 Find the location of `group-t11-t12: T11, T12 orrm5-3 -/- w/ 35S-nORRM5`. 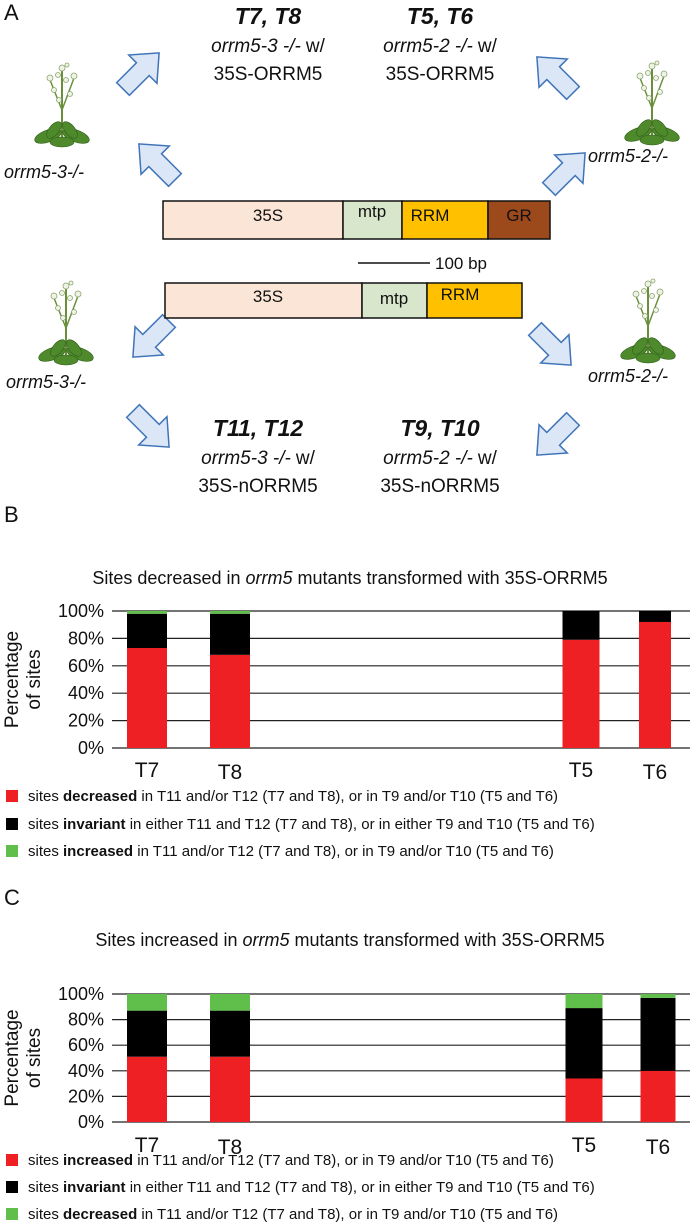

group-t11-t12: T11, T12 orrm5-3 -/- w/ 35S-nORRM5 is located at coordinates (257, 456).